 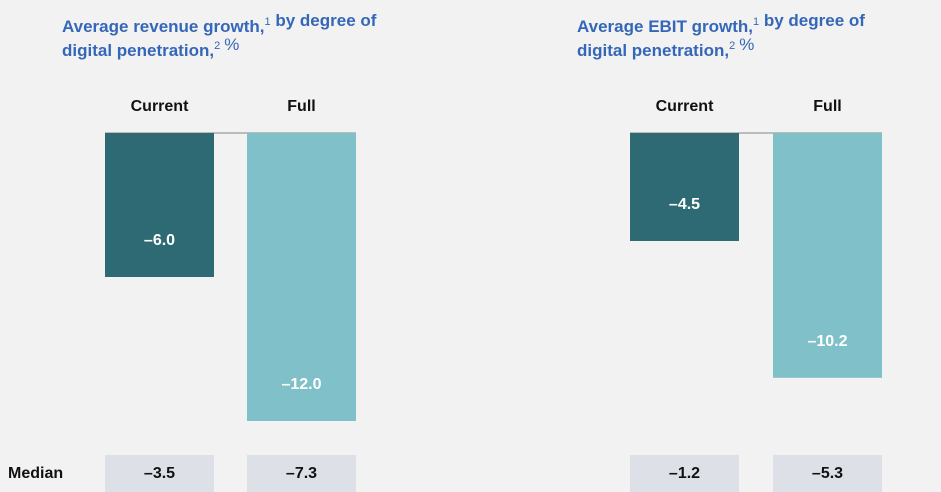 I want to click on median-value: –3.5, so click(x=159, y=473).